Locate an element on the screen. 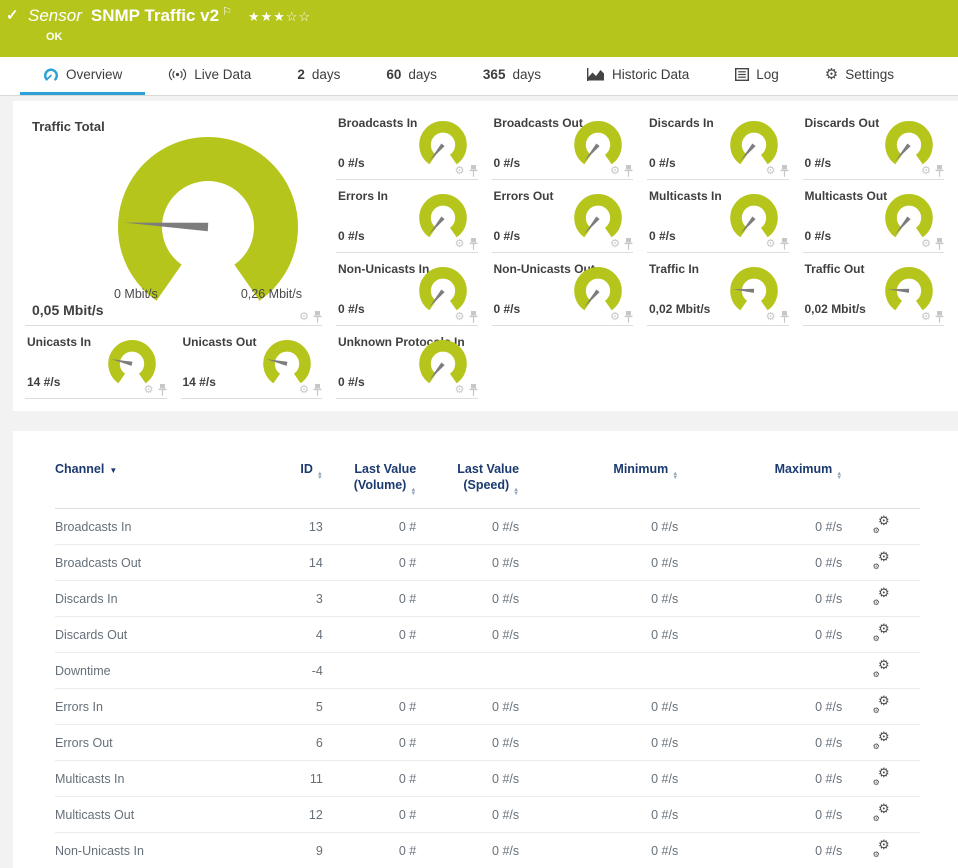 The height and width of the screenshot is (868, 958). gauge-value: 14 #/s is located at coordinates (199, 382).